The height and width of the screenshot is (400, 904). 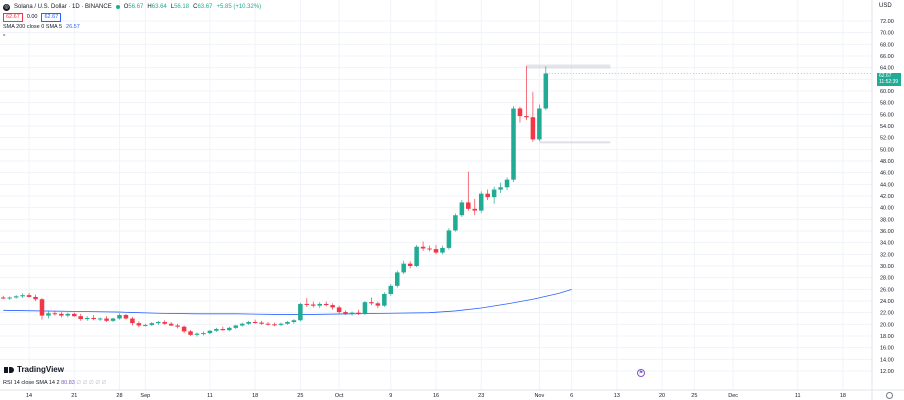 I want to click on buy-button: 62.67, so click(x=51, y=17).